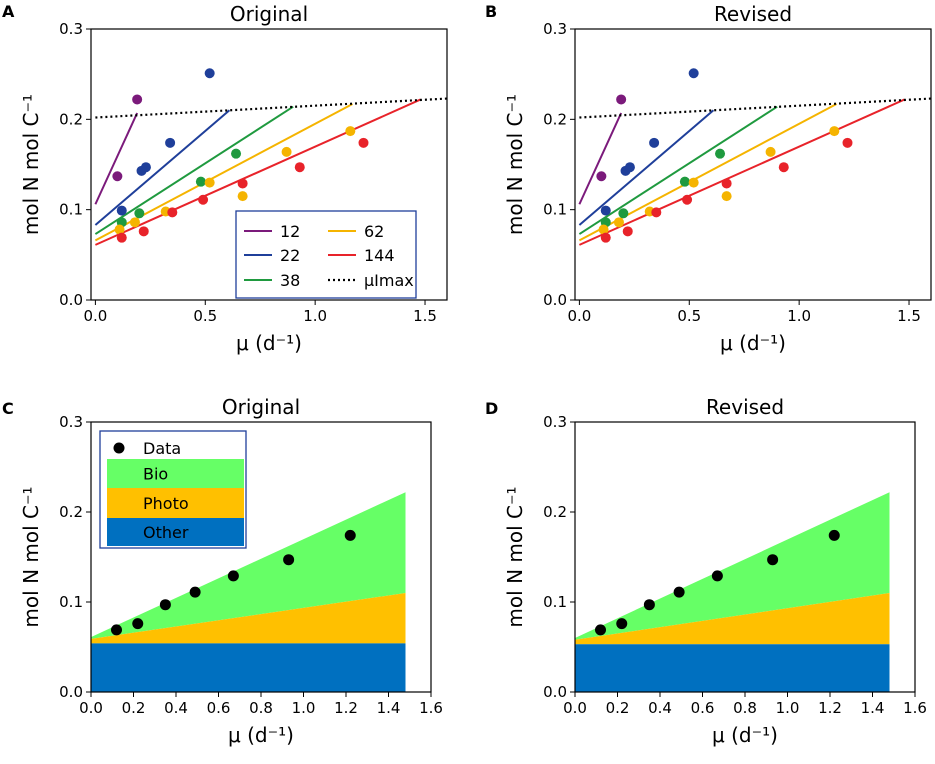 The image size is (935, 764). What do you see at coordinates (166, 532) in the screenshot?
I see `legend-label-other: Other` at bounding box center [166, 532].